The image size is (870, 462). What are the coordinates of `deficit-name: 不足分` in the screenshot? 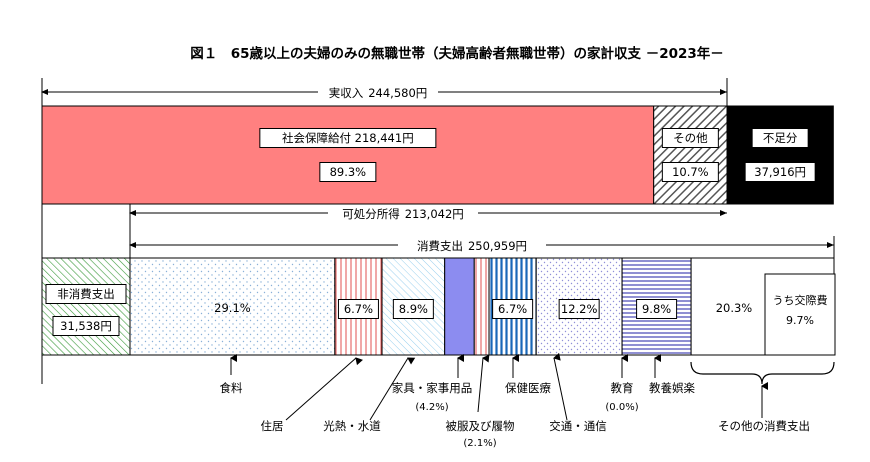 It's located at (780, 138).